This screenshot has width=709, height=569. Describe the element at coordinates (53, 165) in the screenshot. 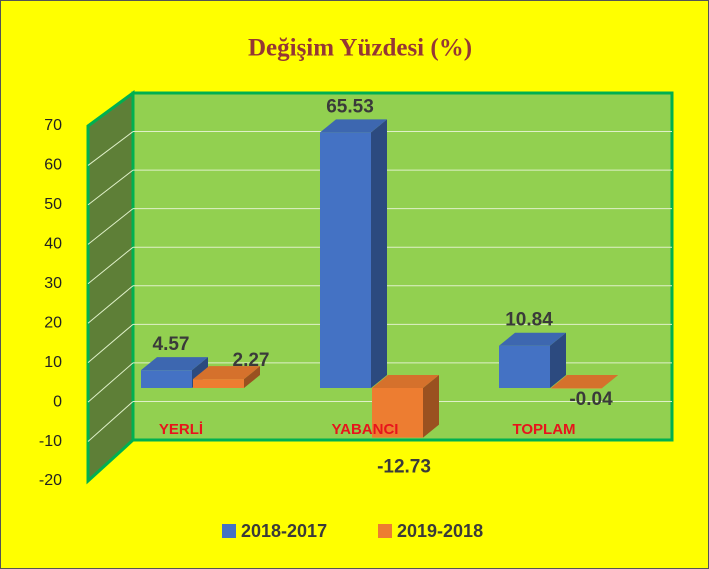

I see `y-tick-label: 60` at that location.